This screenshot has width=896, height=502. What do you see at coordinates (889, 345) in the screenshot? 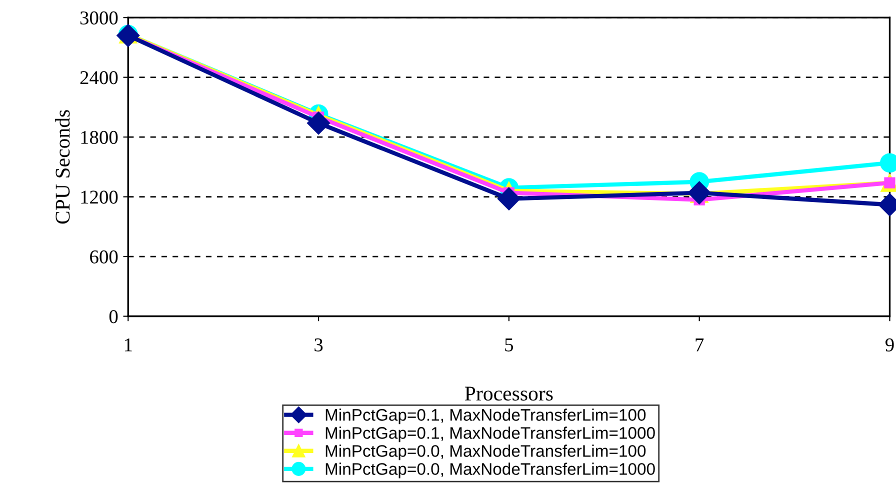
I see `x-tick-label: 9` at bounding box center [889, 345].